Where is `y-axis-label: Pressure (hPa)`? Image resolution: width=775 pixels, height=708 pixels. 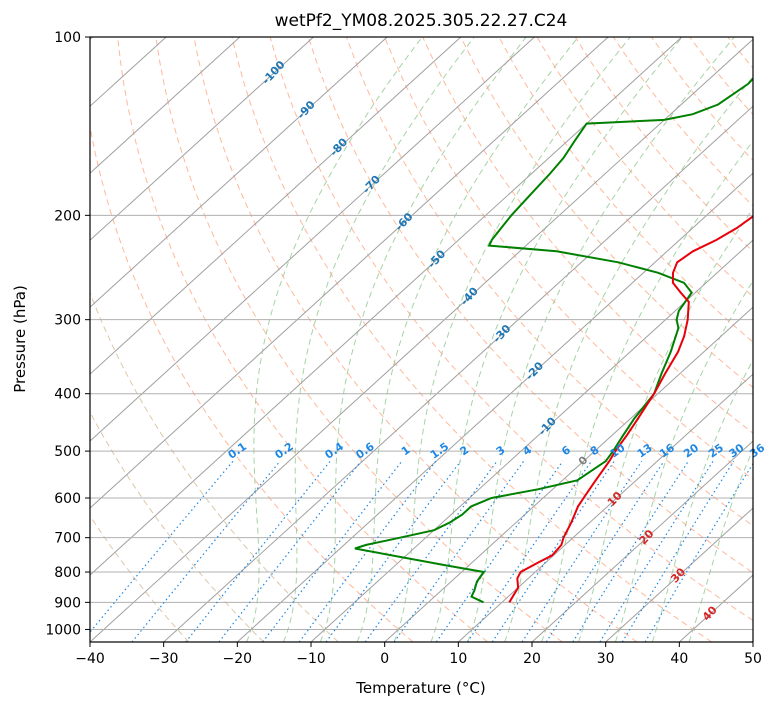 y-axis-label: Pressure (hPa) is located at coordinates (20, 339).